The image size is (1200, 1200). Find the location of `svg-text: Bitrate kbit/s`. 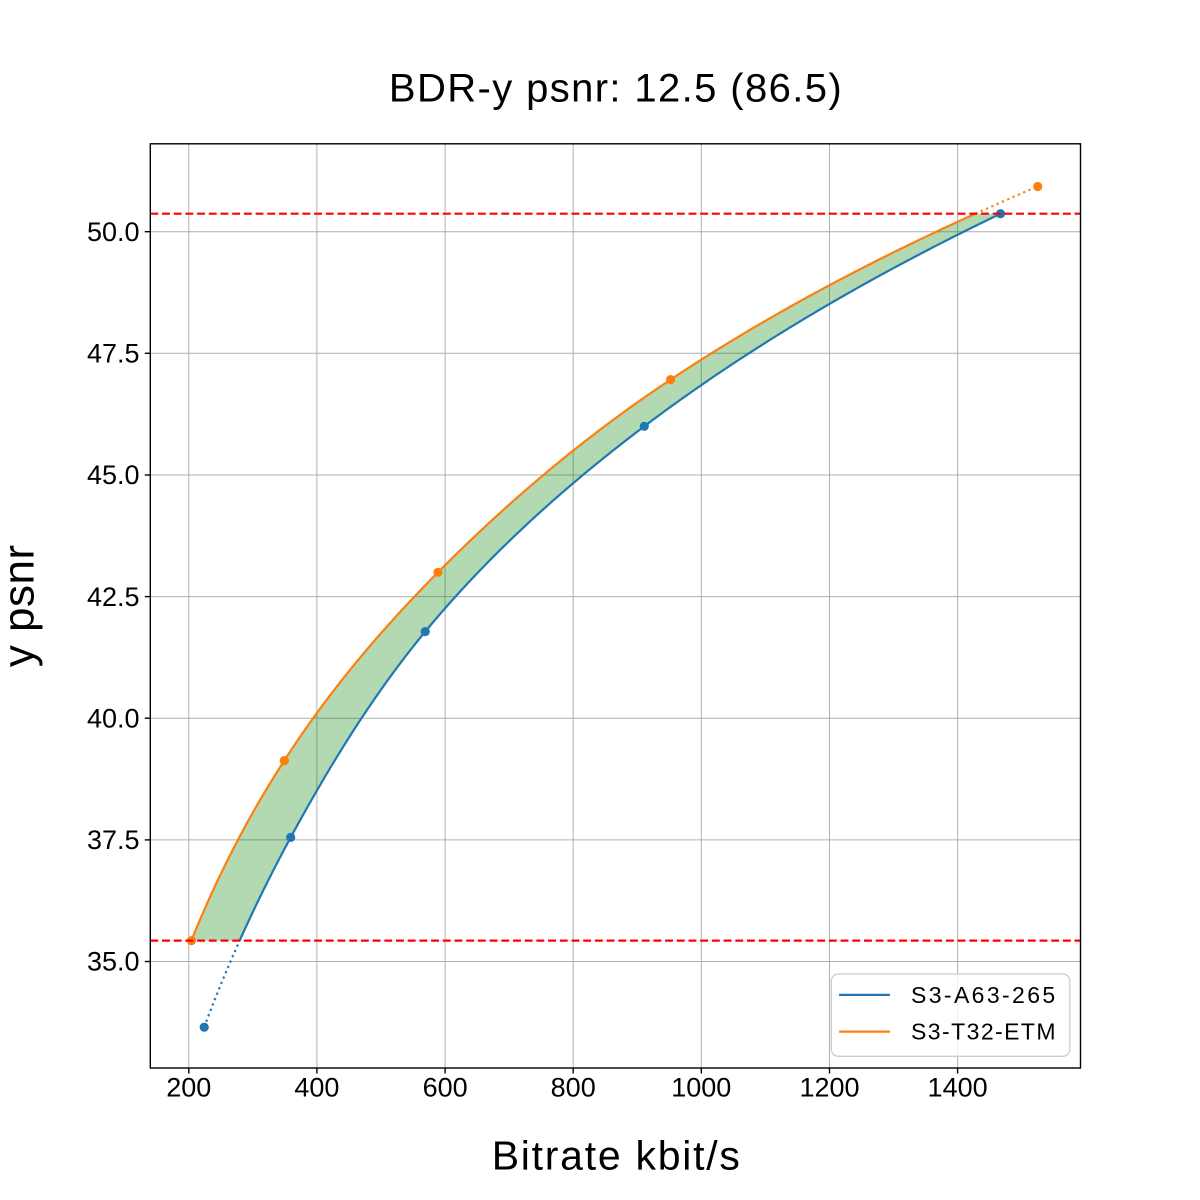

svg-text: Bitrate kbit/s is located at coordinates (616, 1156).